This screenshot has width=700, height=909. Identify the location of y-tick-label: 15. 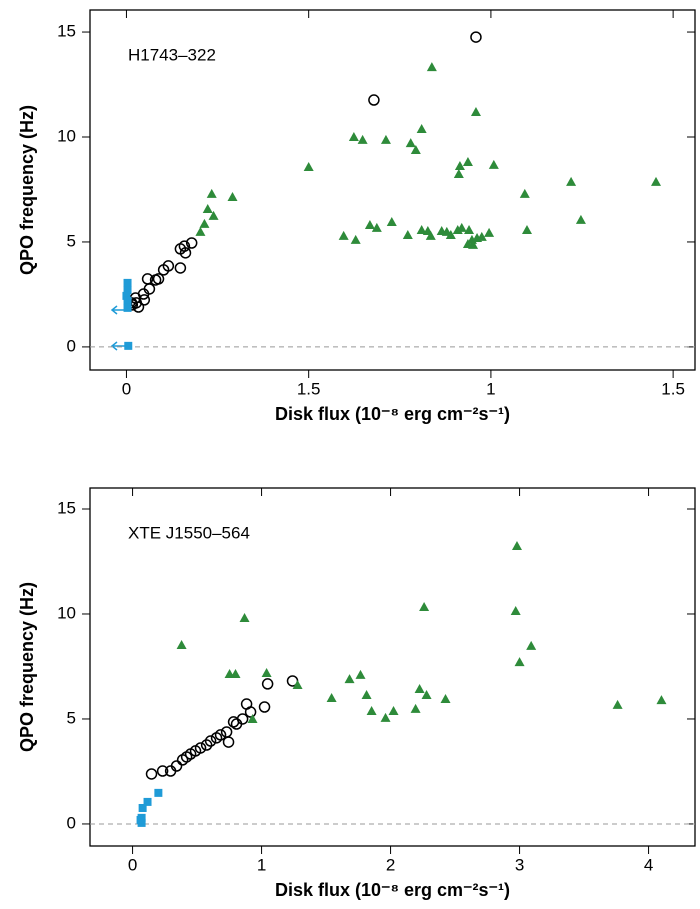
(66, 507).